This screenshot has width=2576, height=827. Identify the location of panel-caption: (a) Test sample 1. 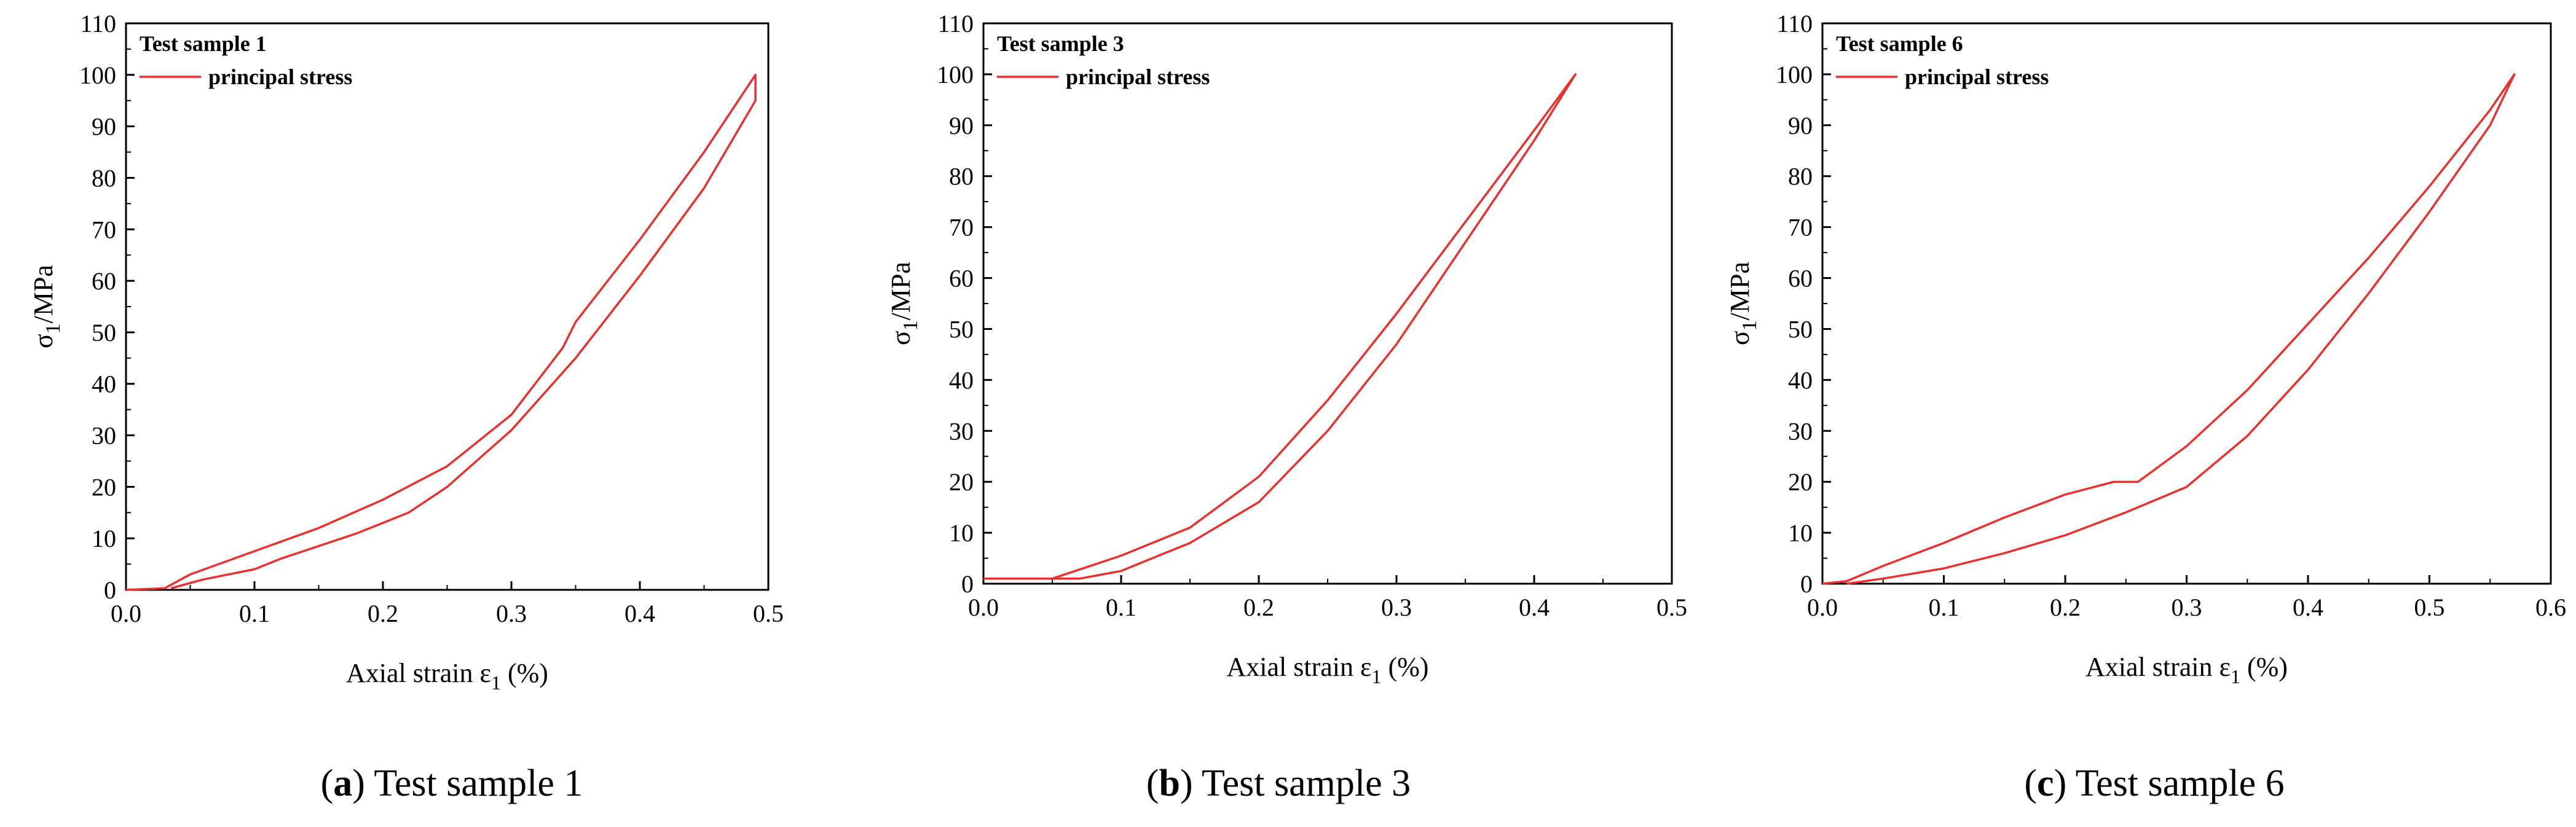
(452, 783).